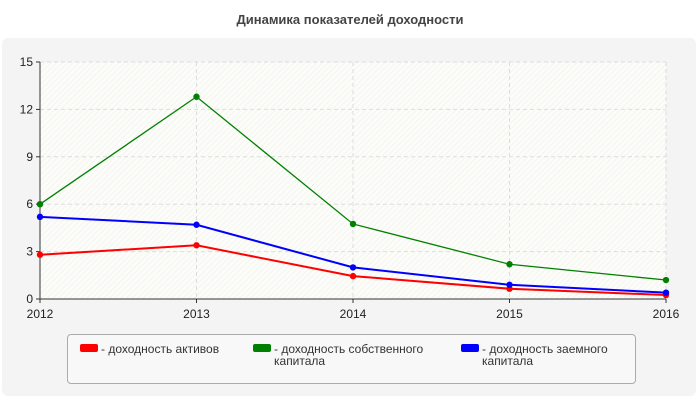  I want to click on y-tick-label: 12, so click(27, 109).